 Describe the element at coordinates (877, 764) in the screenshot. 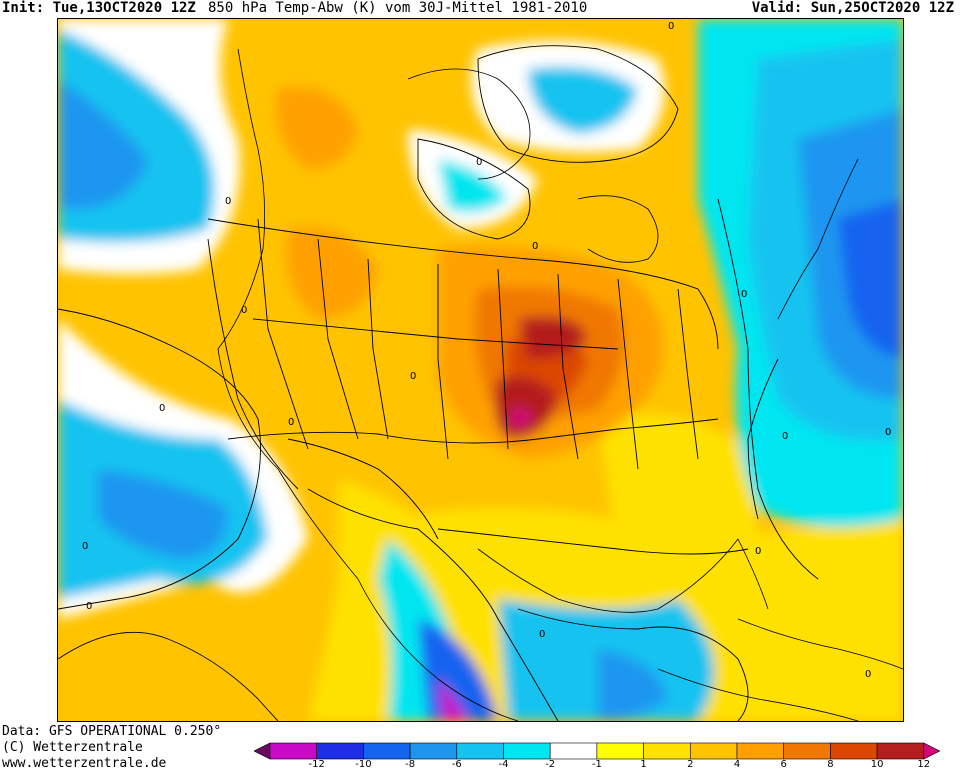

I see `colorbar-label: 10` at that location.